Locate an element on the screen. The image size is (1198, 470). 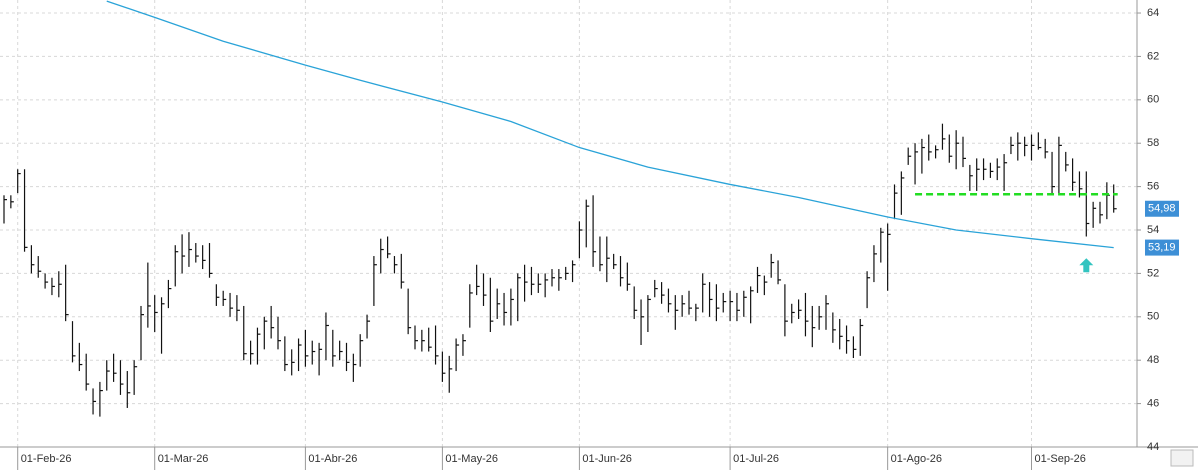
y-tick-label: 48 is located at coordinates (1153, 360).